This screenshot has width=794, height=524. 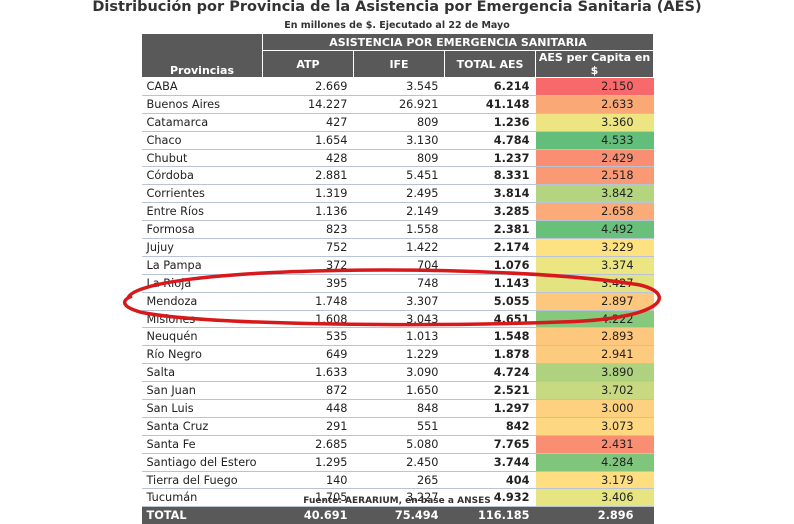 I want to click on ife-value: 3.130, so click(x=422, y=140).